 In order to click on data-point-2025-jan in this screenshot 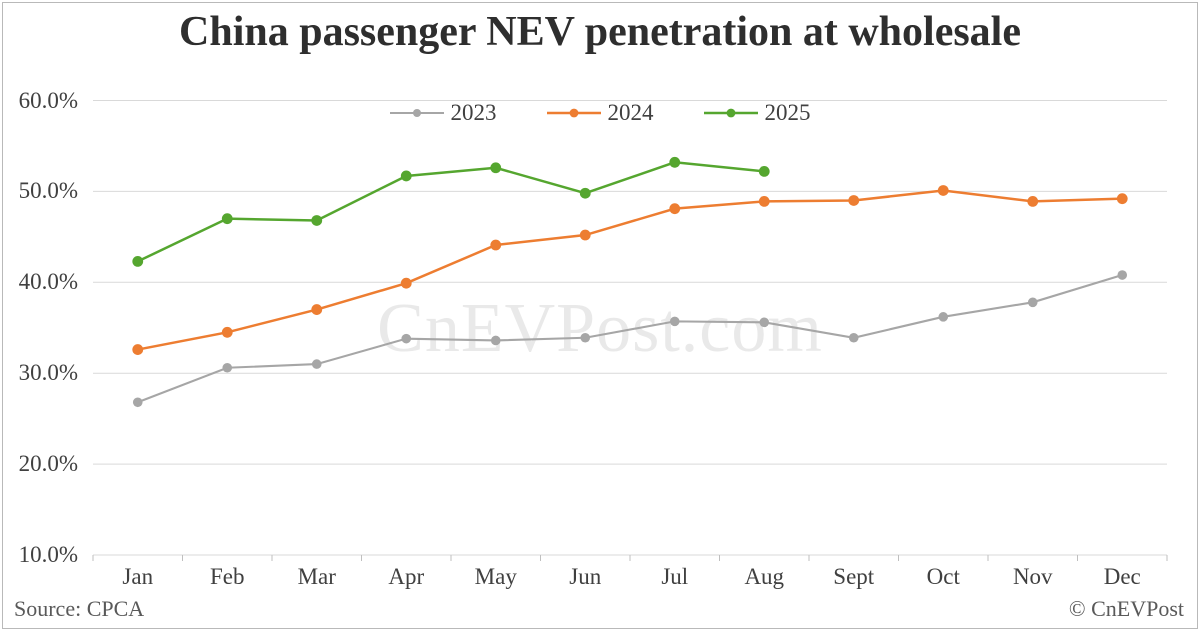, I will do `click(138, 261)`.